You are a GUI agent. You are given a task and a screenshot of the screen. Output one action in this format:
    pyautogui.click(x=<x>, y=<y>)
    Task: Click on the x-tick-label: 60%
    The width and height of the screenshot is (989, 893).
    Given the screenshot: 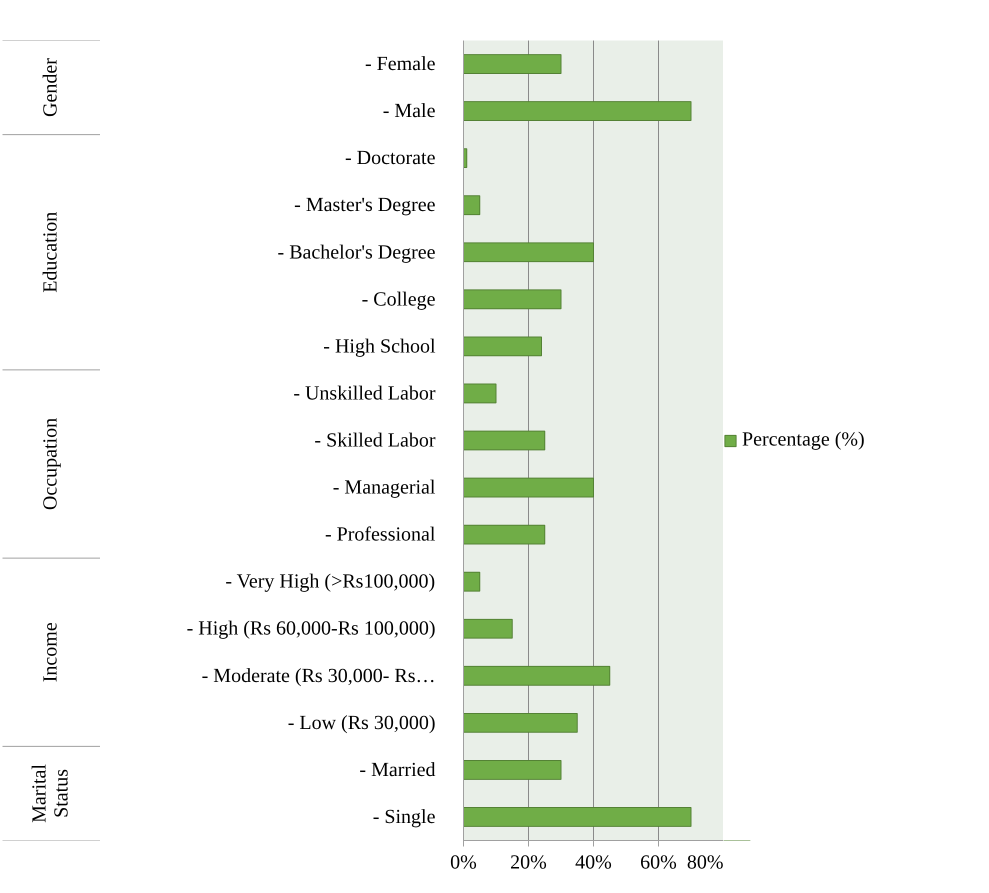 What is the action you would take?
    pyautogui.click(x=658, y=863)
    